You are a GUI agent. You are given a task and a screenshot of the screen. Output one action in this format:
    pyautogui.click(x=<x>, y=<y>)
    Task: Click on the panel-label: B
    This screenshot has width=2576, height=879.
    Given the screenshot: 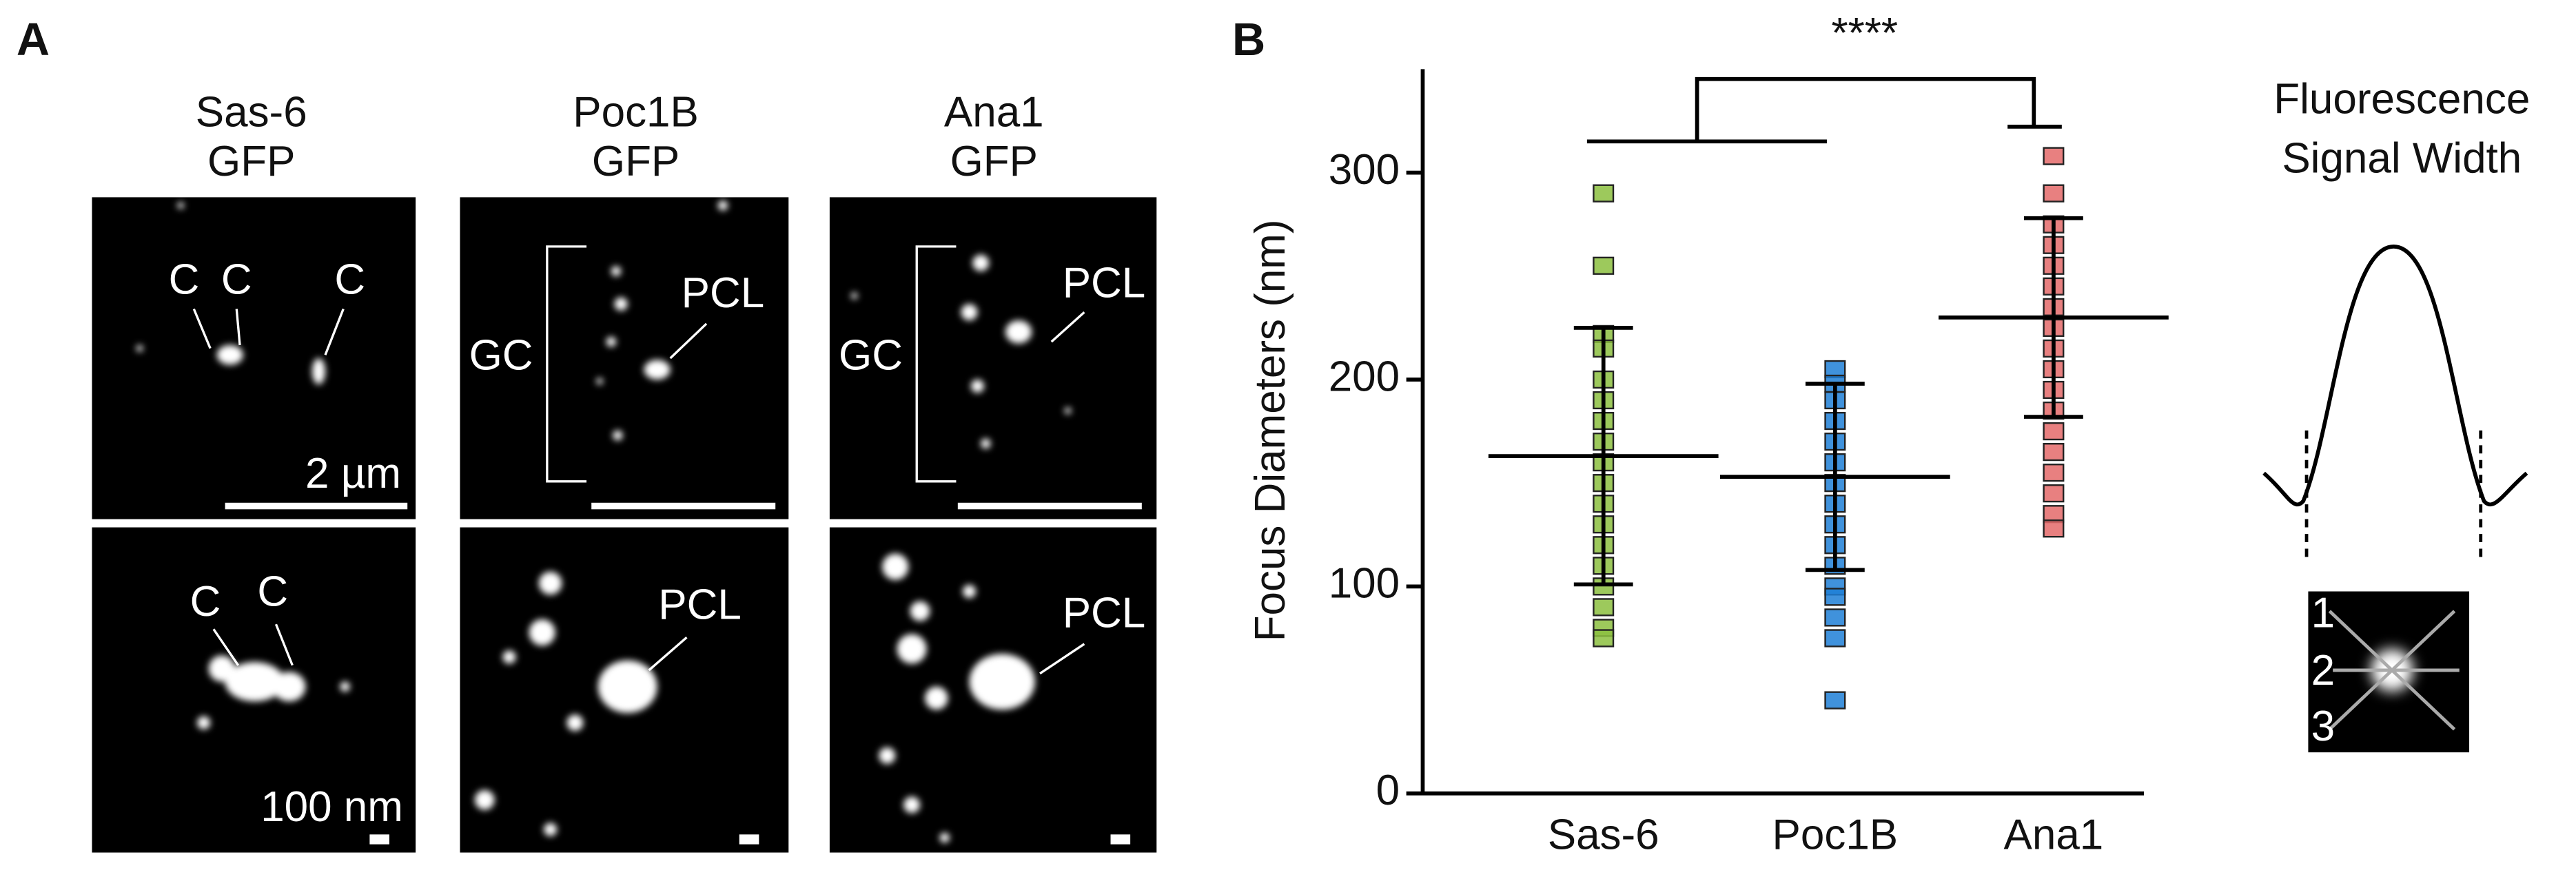 What is the action you would take?
    pyautogui.click(x=1248, y=39)
    